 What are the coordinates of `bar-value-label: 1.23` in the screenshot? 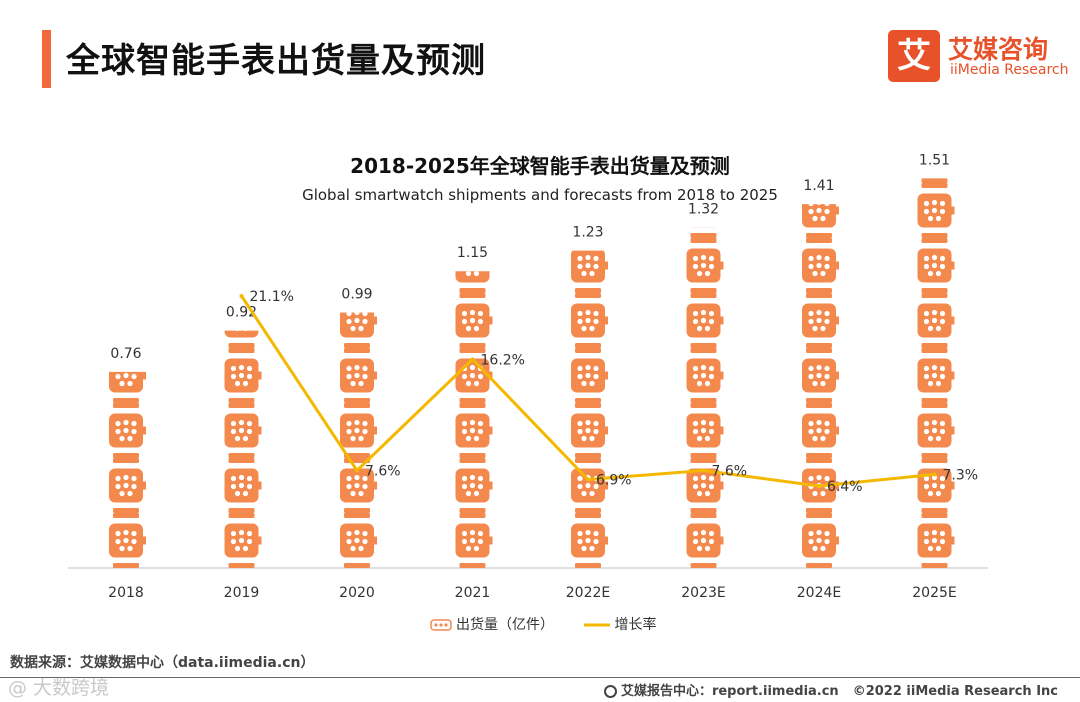 It's located at (587, 233).